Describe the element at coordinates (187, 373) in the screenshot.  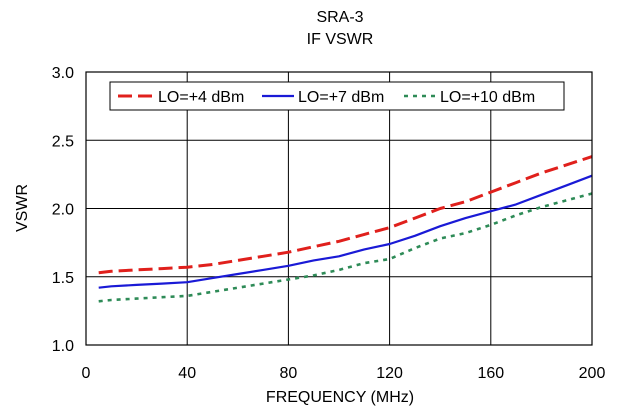
I see `x-tick-label: 40` at that location.